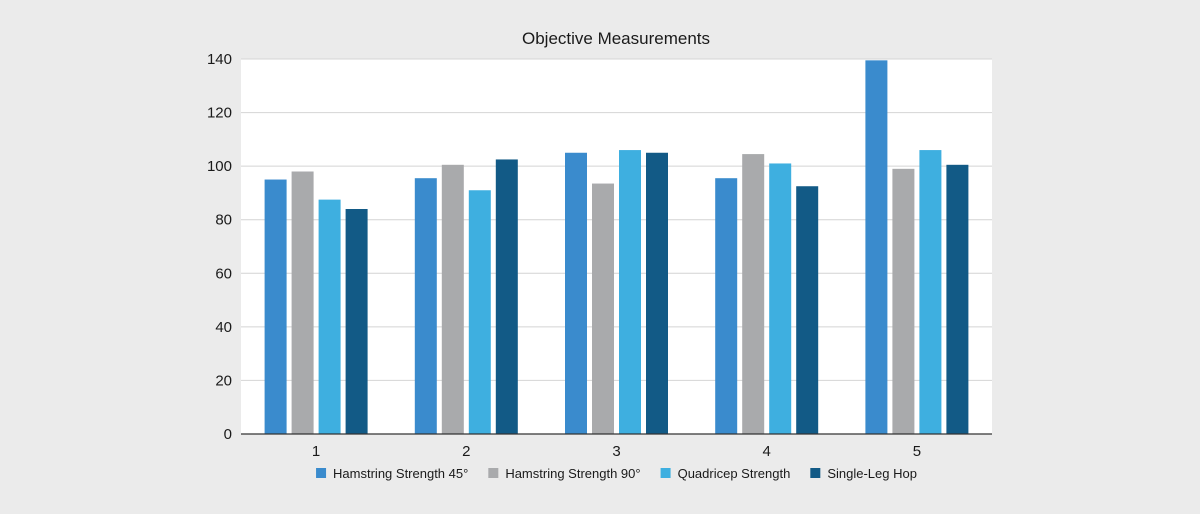  I want to click on legend-item: Hamstring Strength 45°, so click(392, 473).